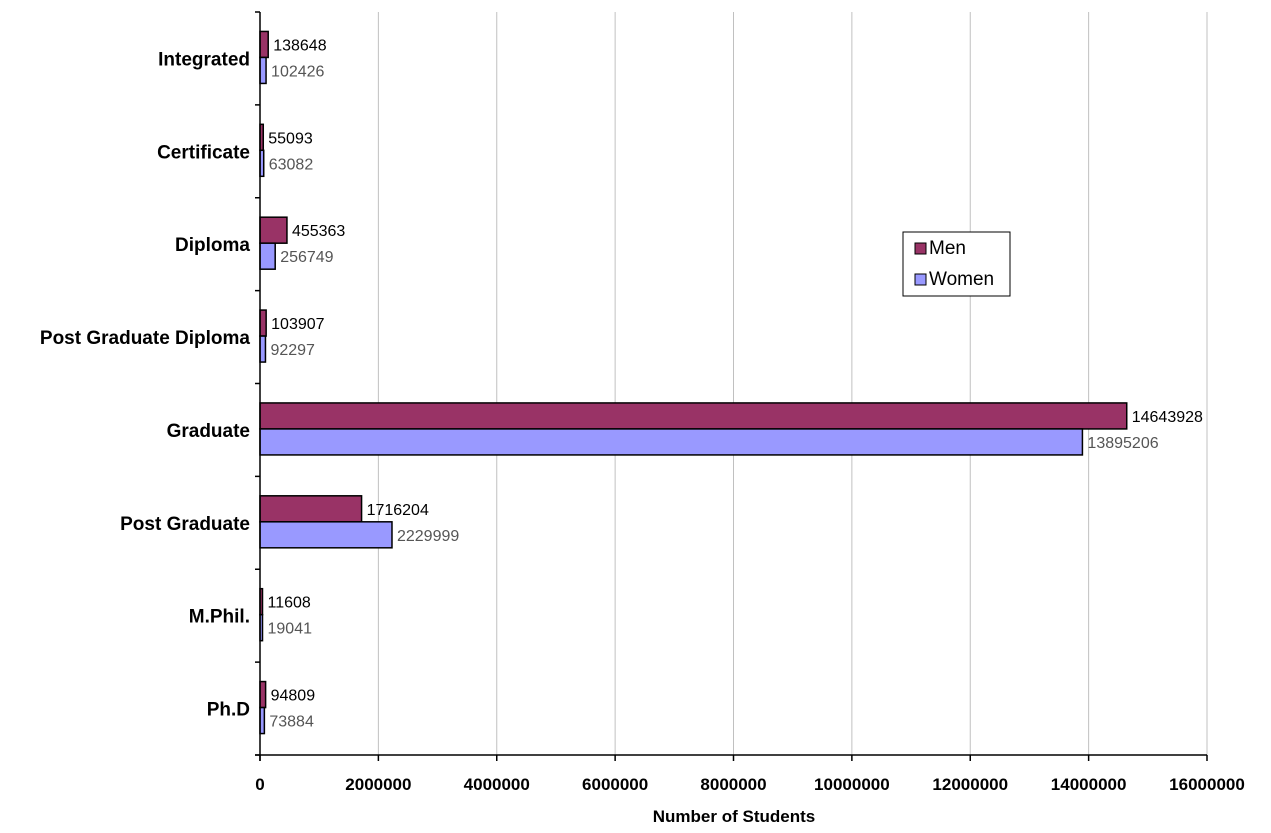  What do you see at coordinates (290, 138) in the screenshot?
I see `data-label: 55093` at bounding box center [290, 138].